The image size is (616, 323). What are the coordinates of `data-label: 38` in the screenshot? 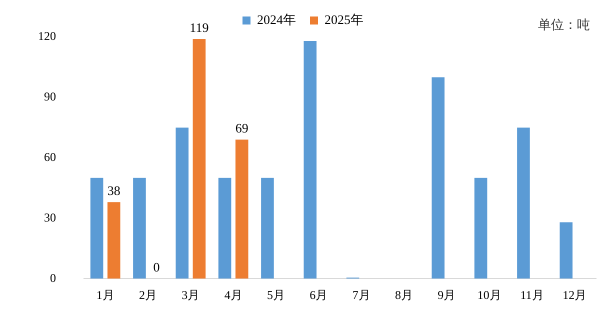 It's located at (113, 190).